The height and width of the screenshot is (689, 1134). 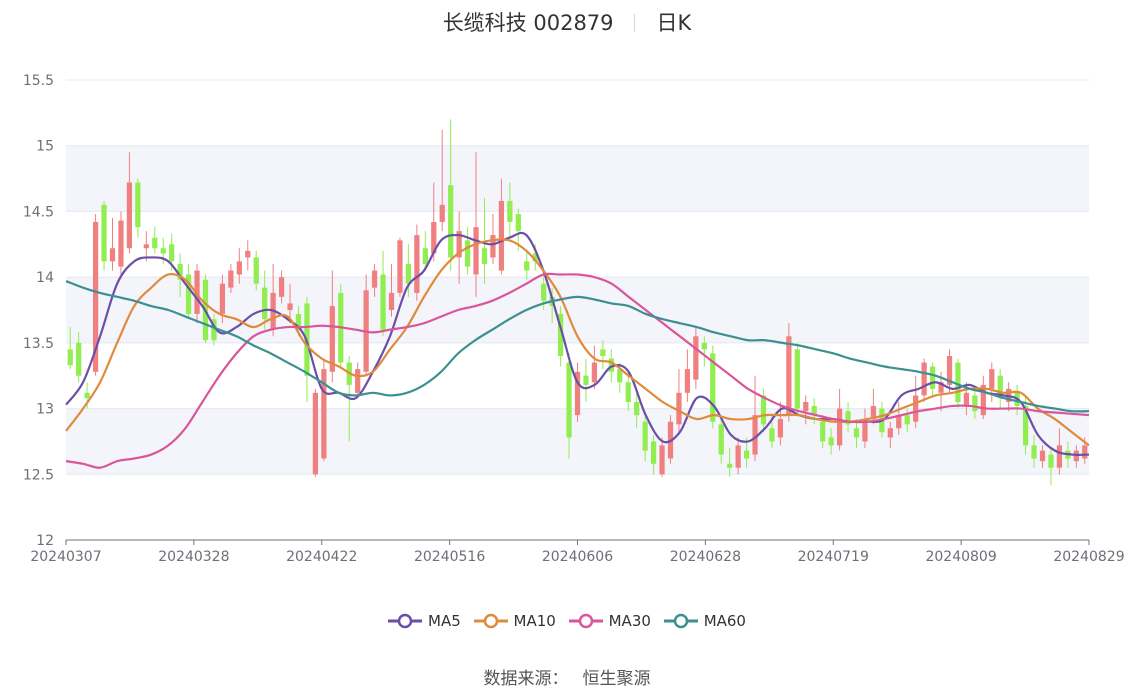 I want to click on legend-item-ma60: MA60, so click(x=704, y=621).